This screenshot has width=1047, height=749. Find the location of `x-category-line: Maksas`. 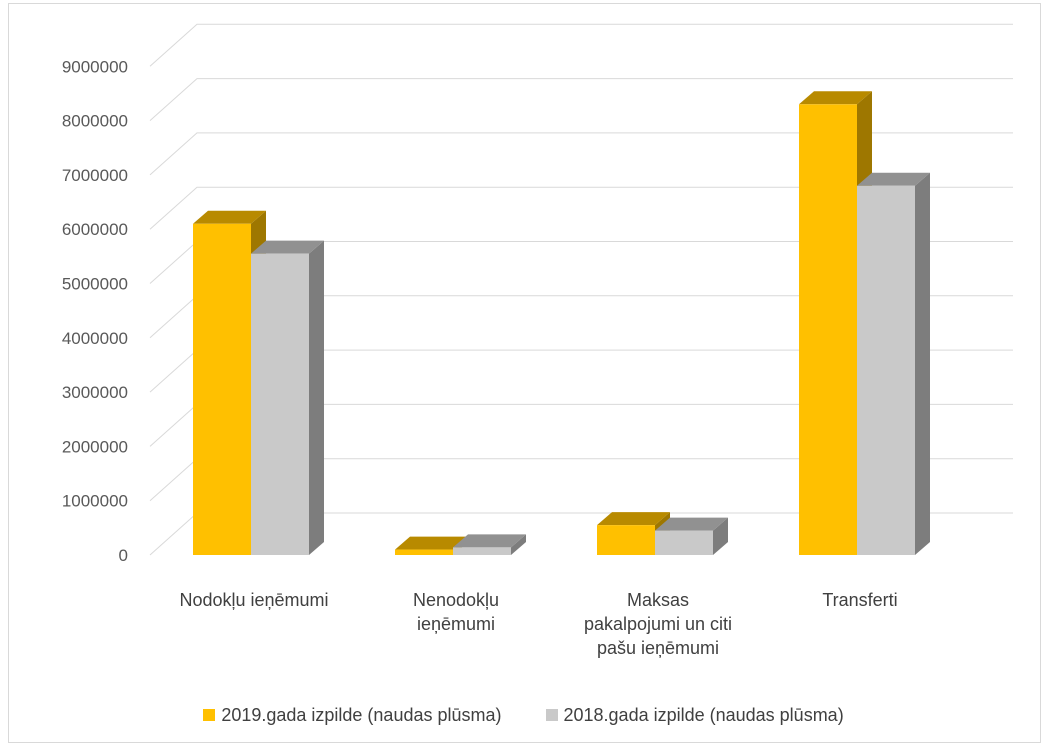

x-category-line: Maksas is located at coordinates (658, 600).